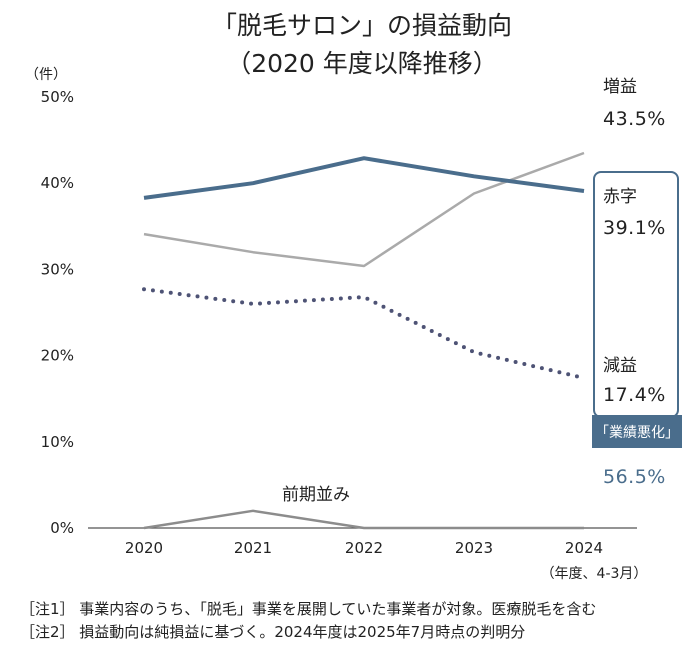 The height and width of the screenshot is (651, 699). Describe the element at coordinates (364, 178) in the screenshot. I see `series-line-deficit` at that location.